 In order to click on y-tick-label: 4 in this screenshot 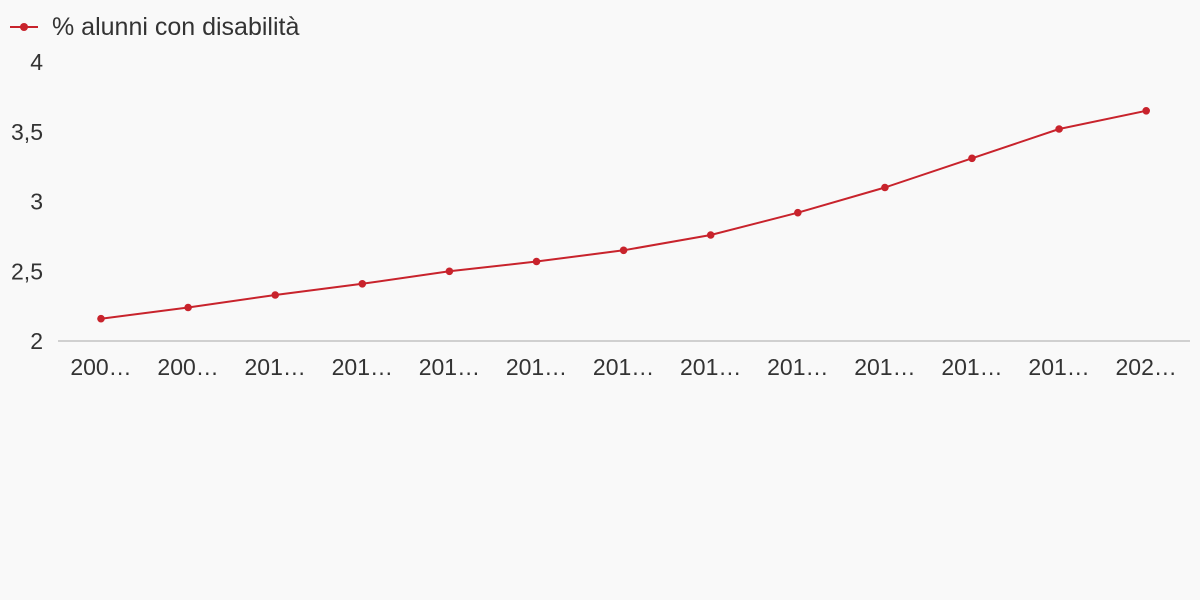, I will do `click(36, 62)`.